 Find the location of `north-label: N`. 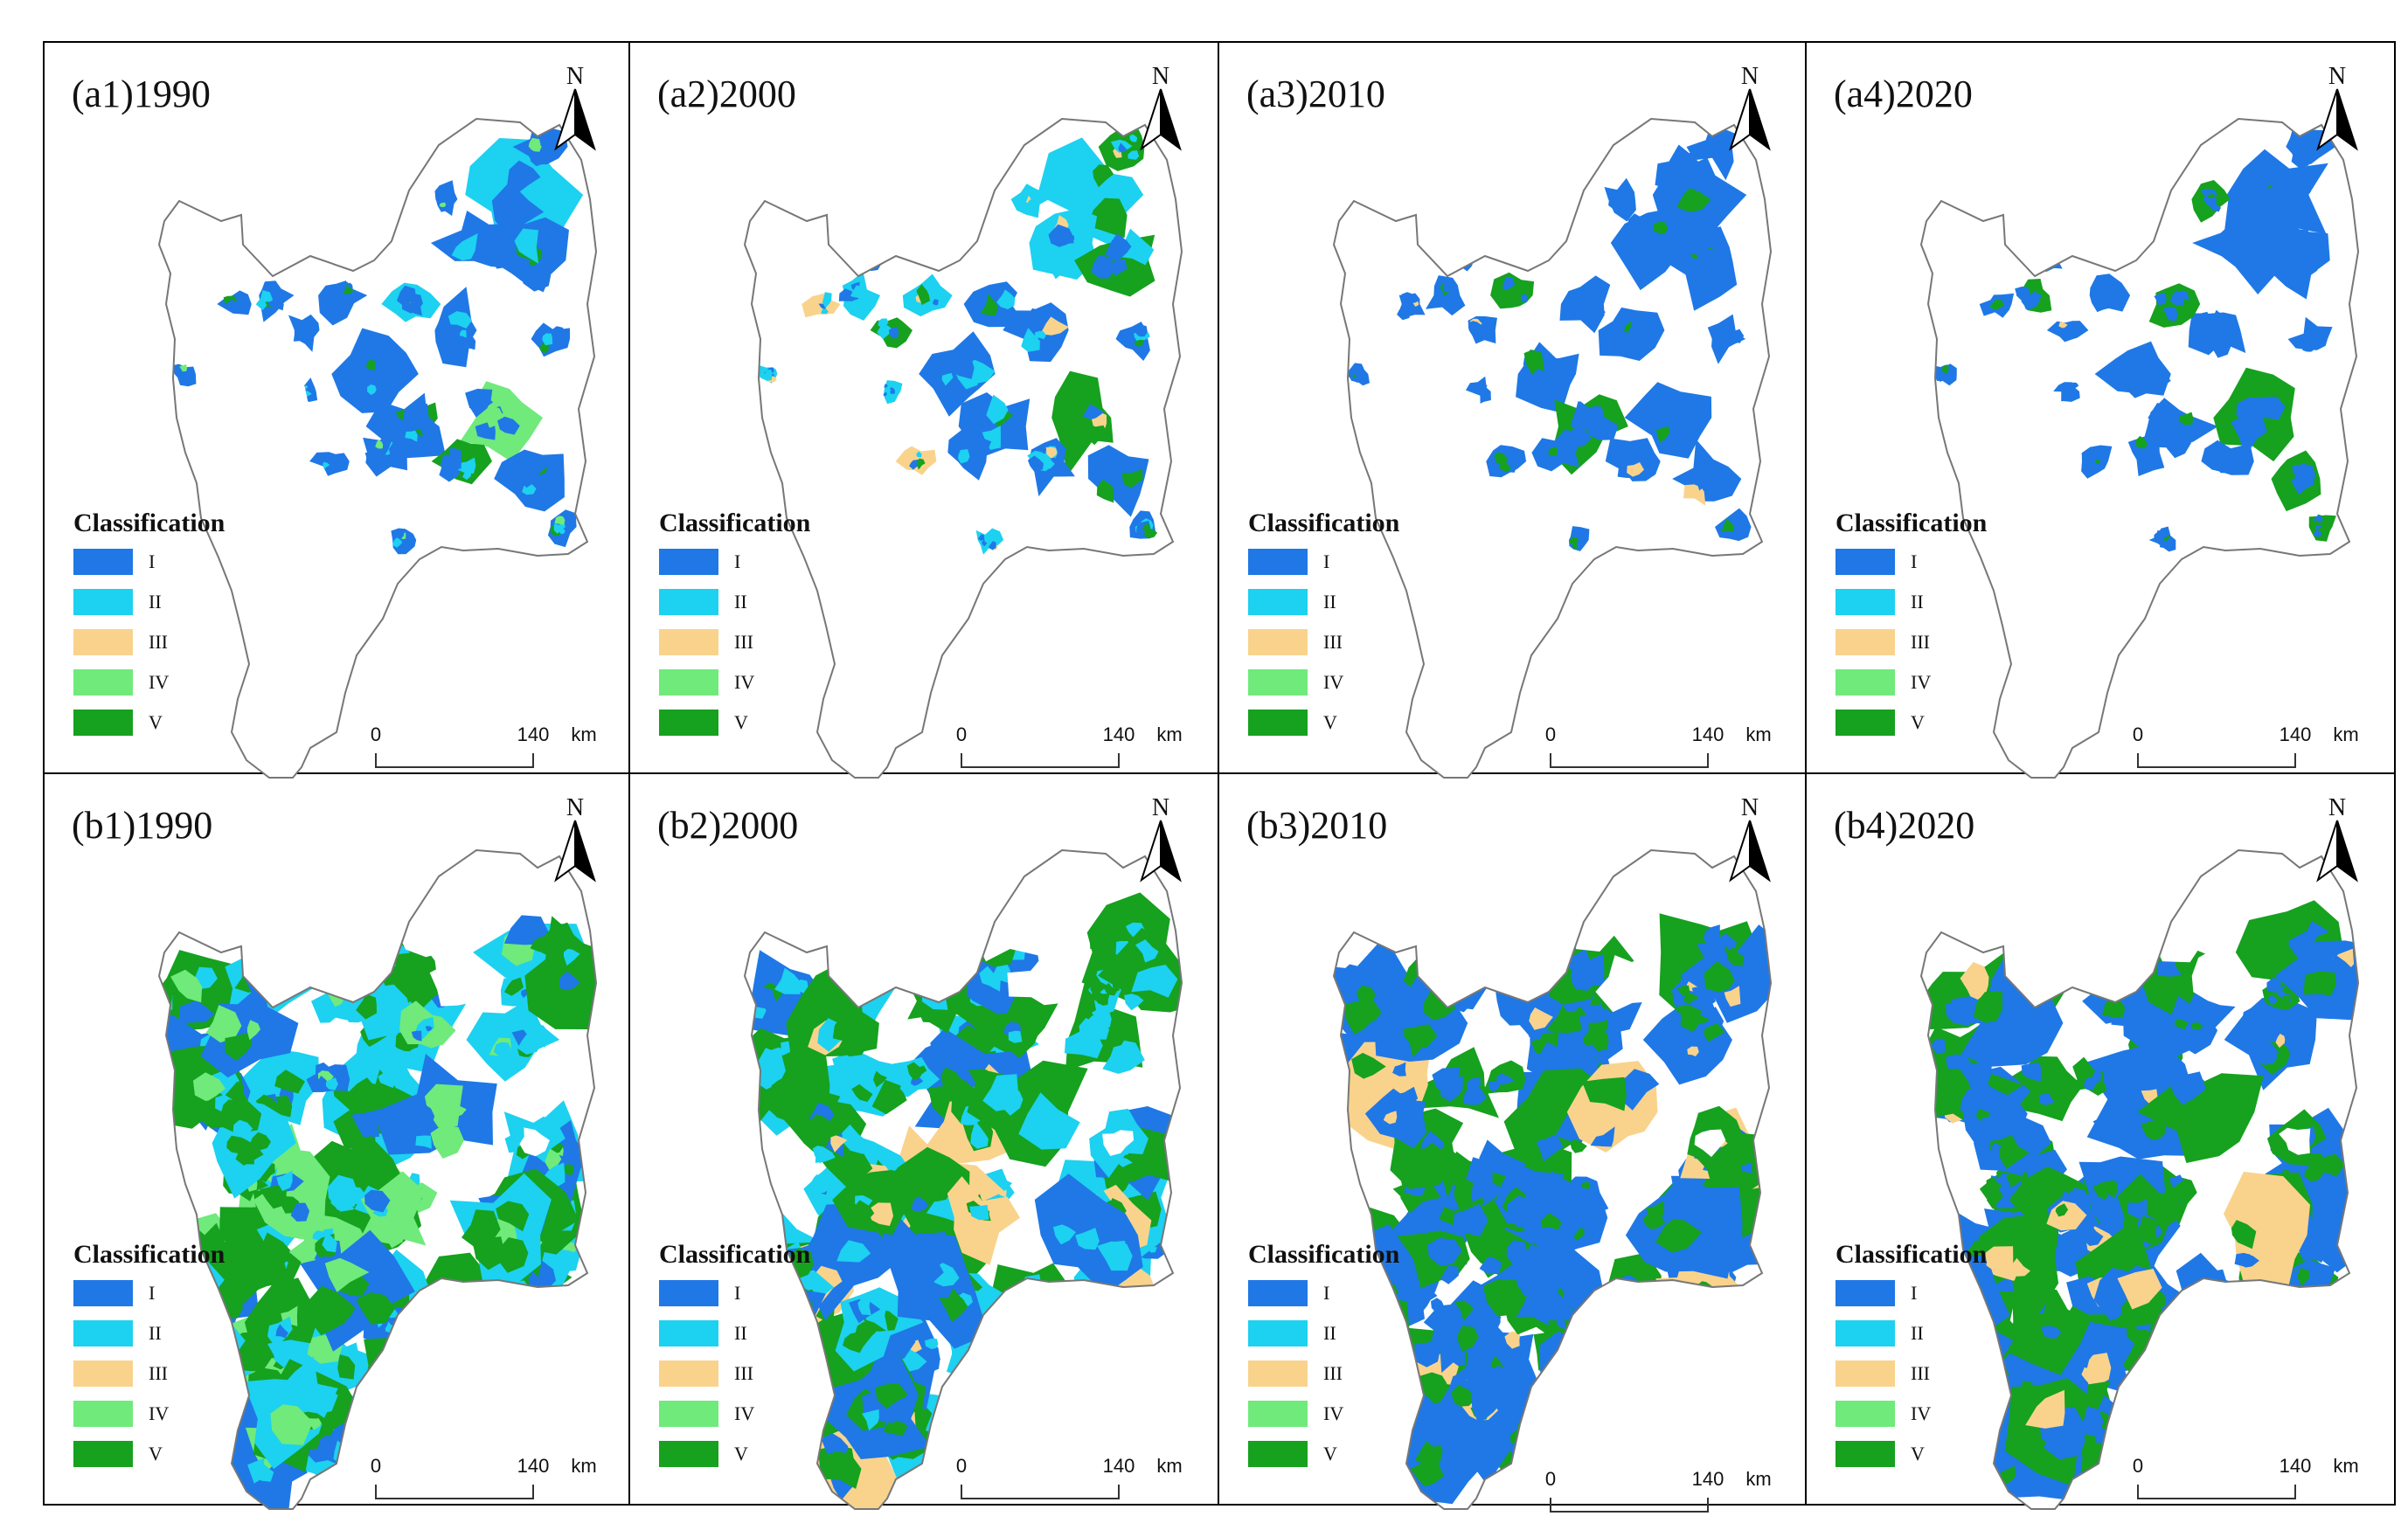

north-label: N is located at coordinates (2337, 76).